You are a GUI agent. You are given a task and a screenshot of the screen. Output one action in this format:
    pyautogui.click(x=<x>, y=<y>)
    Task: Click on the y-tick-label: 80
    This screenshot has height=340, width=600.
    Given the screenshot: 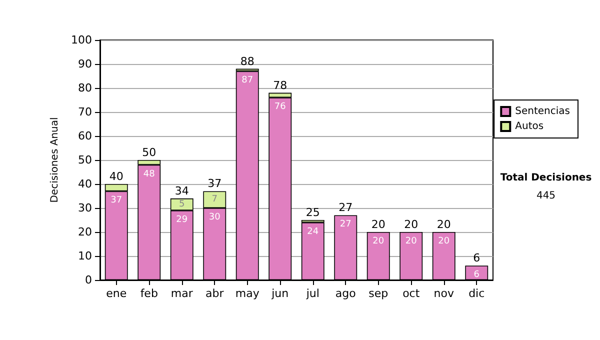 What is the action you would take?
    pyautogui.click(x=85, y=88)
    